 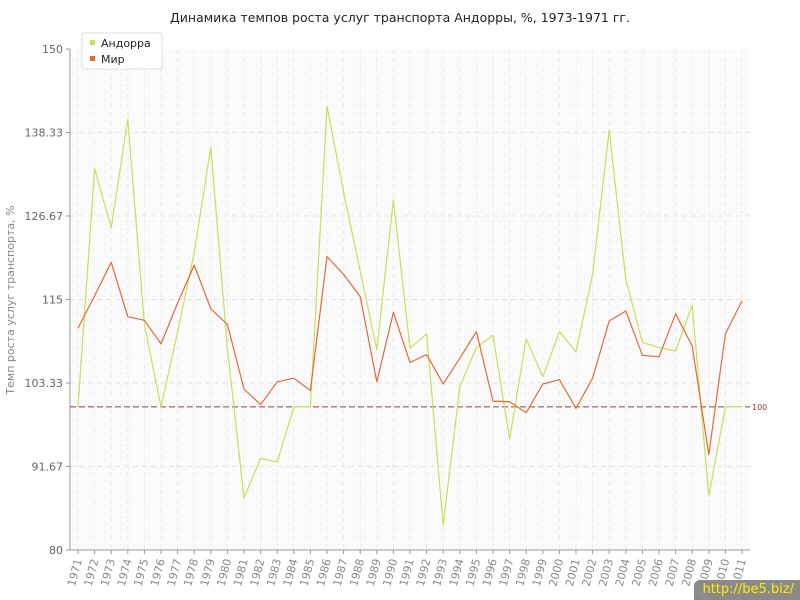 What do you see at coordinates (418, 407) in the screenshot?
I see `reference-line: 100` at bounding box center [418, 407].